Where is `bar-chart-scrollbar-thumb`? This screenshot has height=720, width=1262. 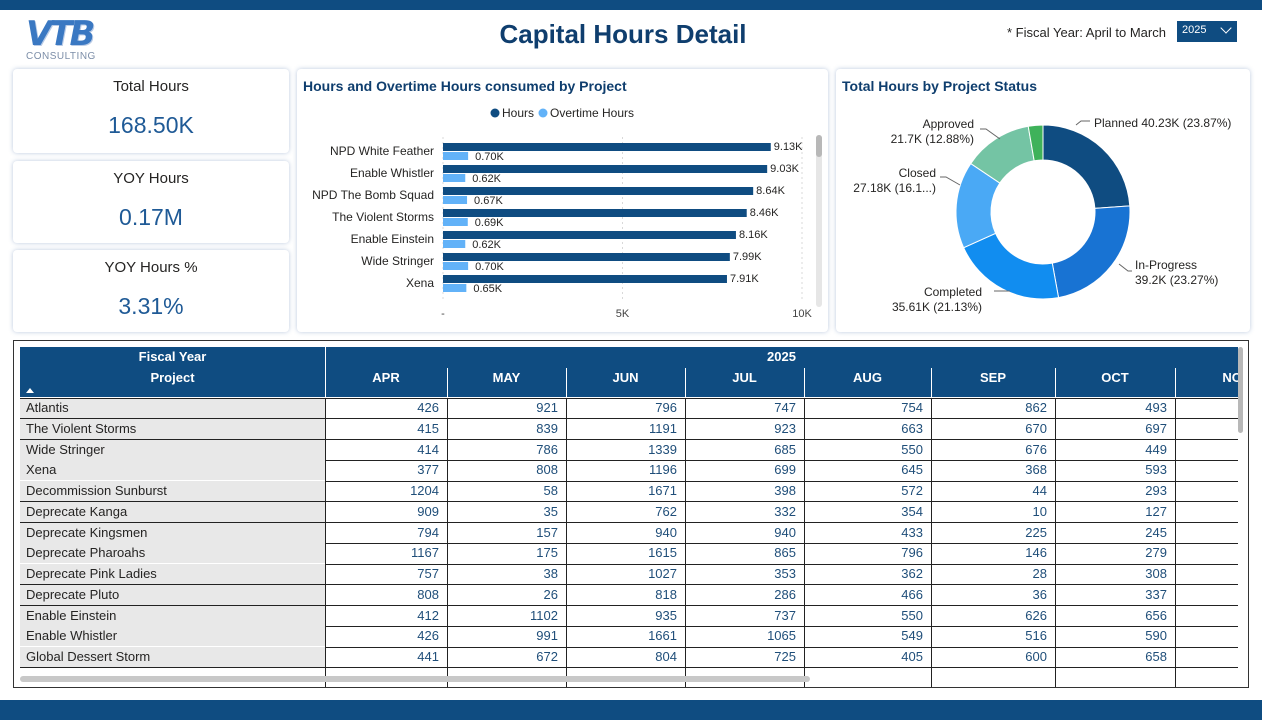 bar-chart-scrollbar-thumb is located at coordinates (819, 146).